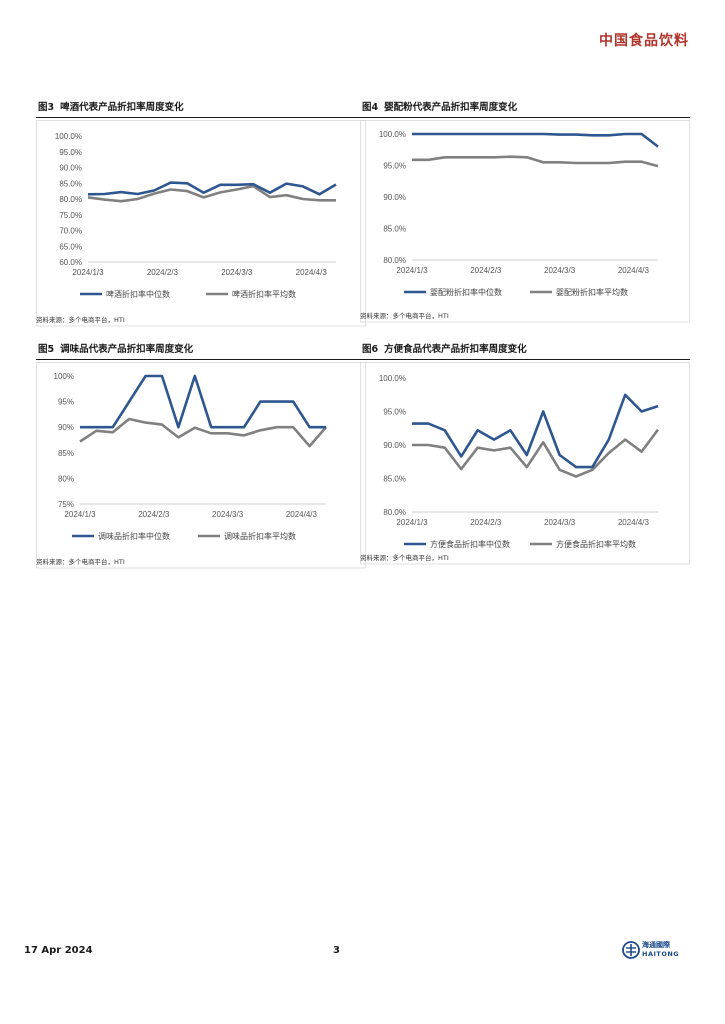  What do you see at coordinates (370, 107) in the screenshot?
I see `figure-number: 图4` at bounding box center [370, 107].